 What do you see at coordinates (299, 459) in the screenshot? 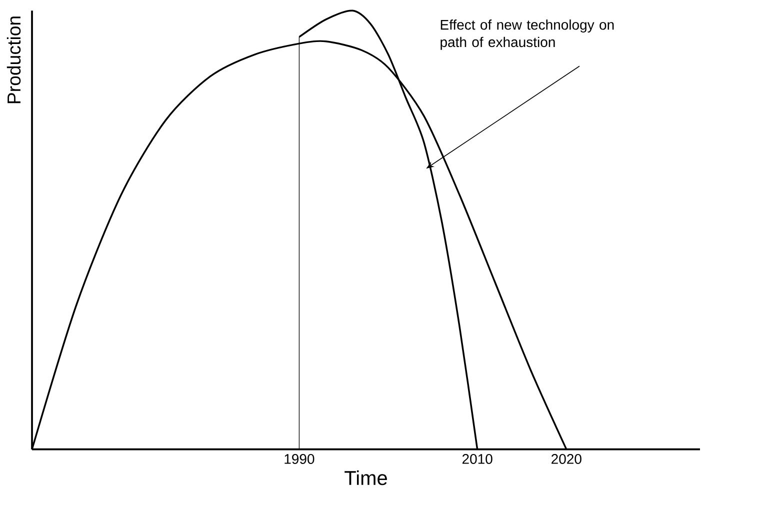
I see `x-tick-label: 1990` at bounding box center [299, 459].